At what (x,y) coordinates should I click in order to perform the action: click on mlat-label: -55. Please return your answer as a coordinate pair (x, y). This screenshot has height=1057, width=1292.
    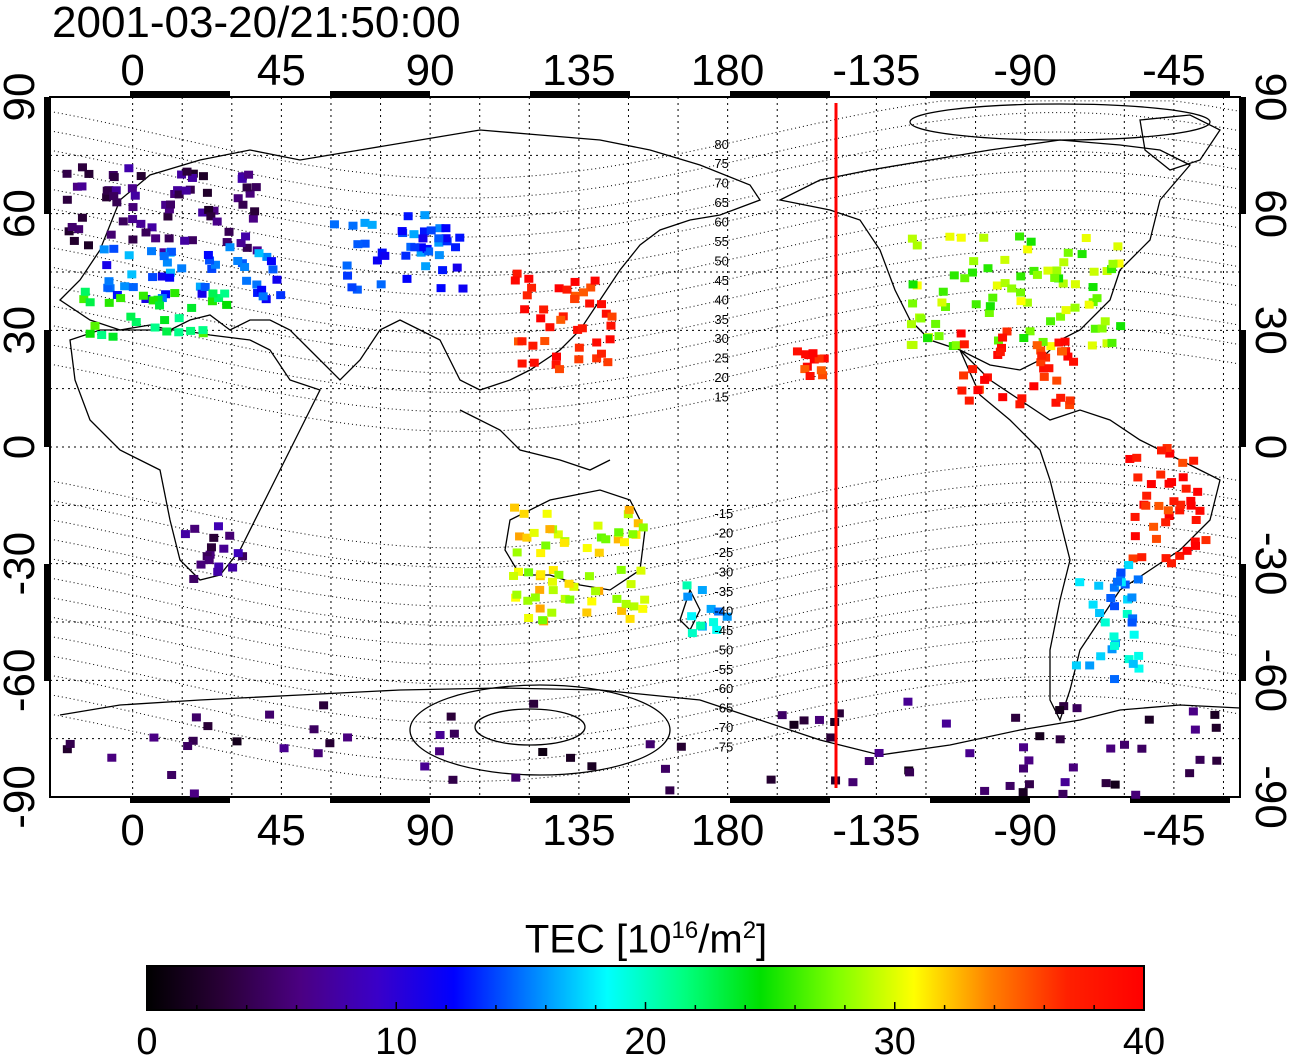
    Looking at the image, I should click on (723, 669).